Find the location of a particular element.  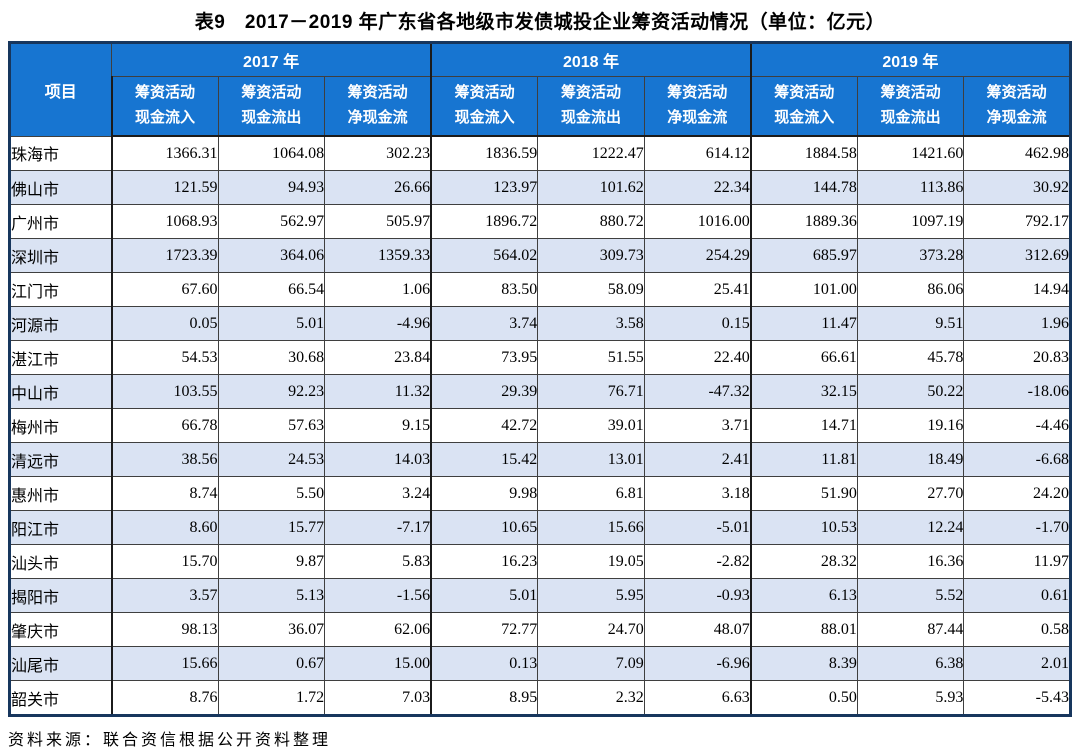

value-cell: 1366.31 is located at coordinates (164, 153).